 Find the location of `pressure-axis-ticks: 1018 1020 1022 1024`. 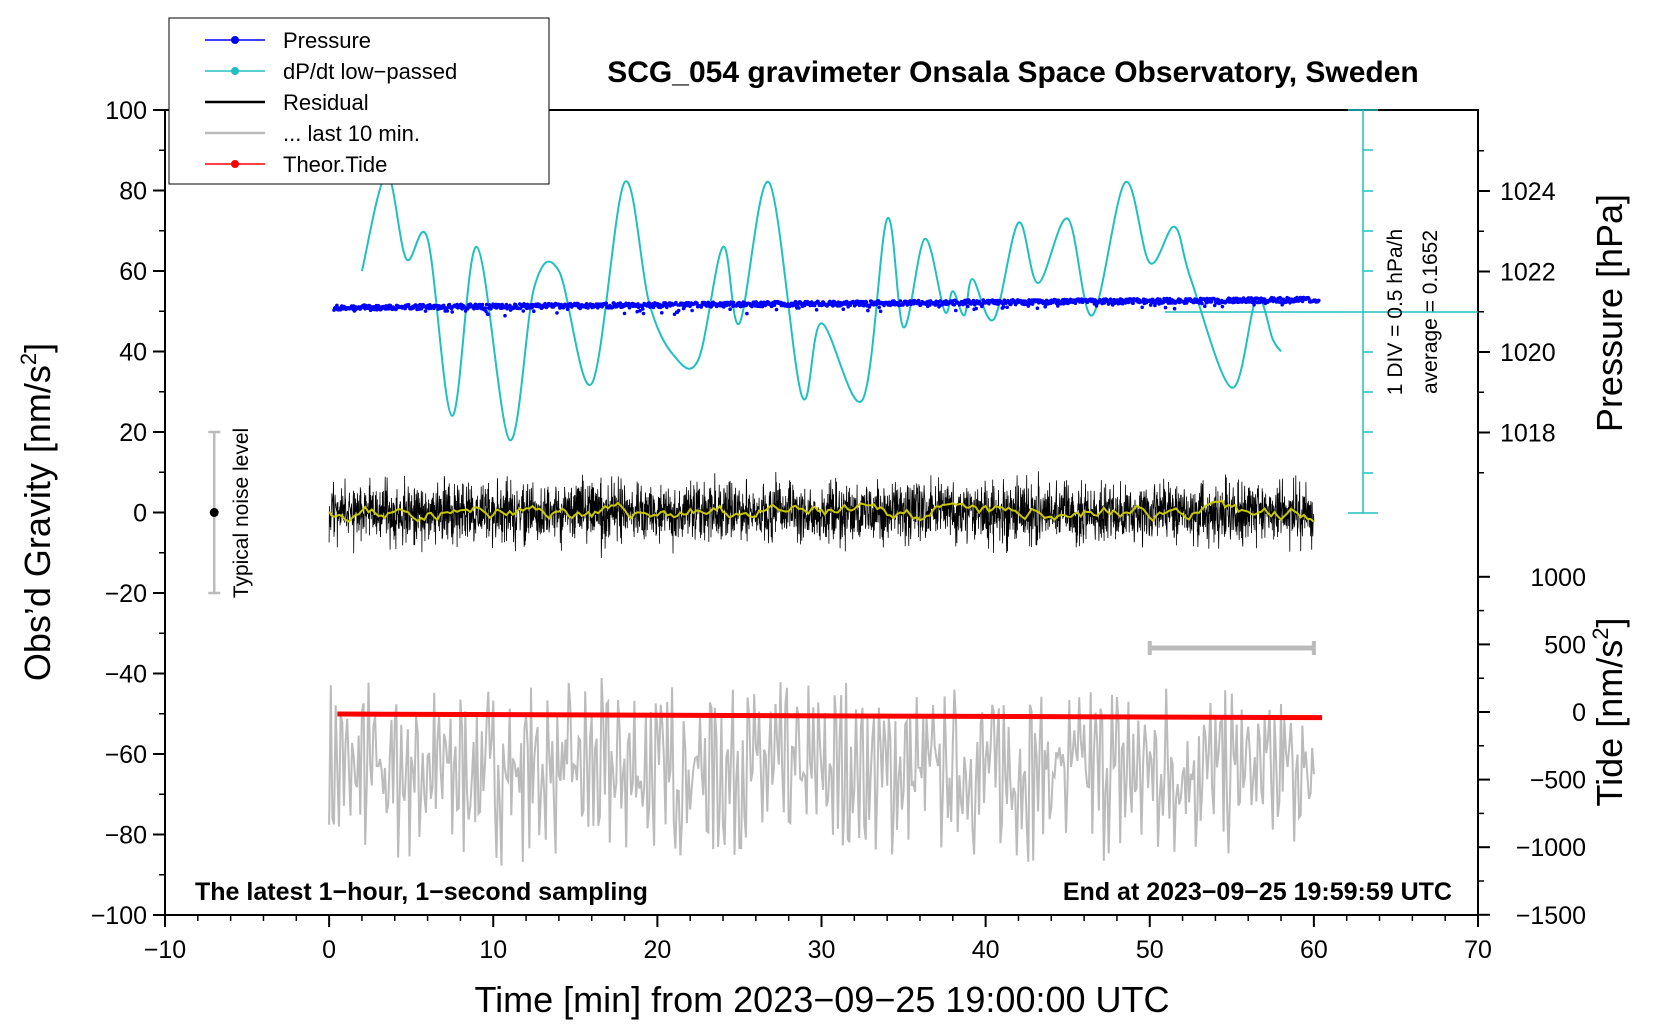

pressure-axis-ticks: 1018 1020 1022 1024 is located at coordinates (1517, 312).